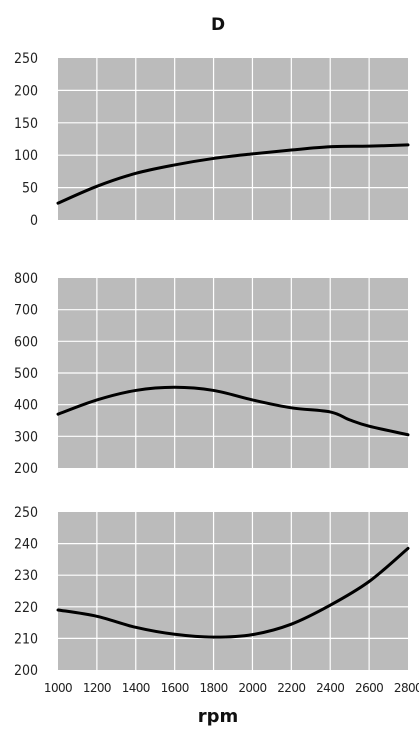 The height and width of the screenshot is (731, 419). Describe the element at coordinates (26, 437) in the screenshot. I see `y-tick-label: 300` at that location.